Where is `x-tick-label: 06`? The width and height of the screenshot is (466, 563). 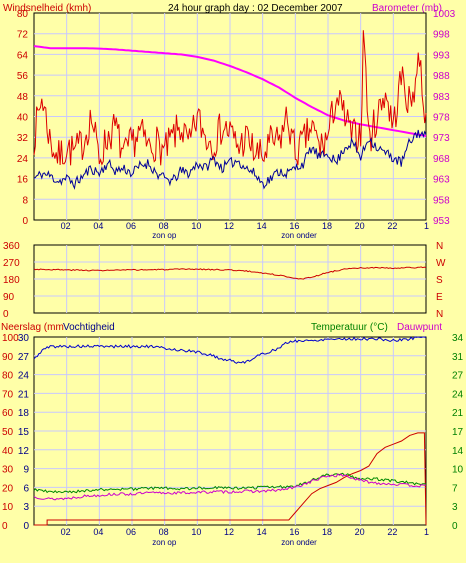 x-tick-label: 06 is located at coordinates (131, 532).